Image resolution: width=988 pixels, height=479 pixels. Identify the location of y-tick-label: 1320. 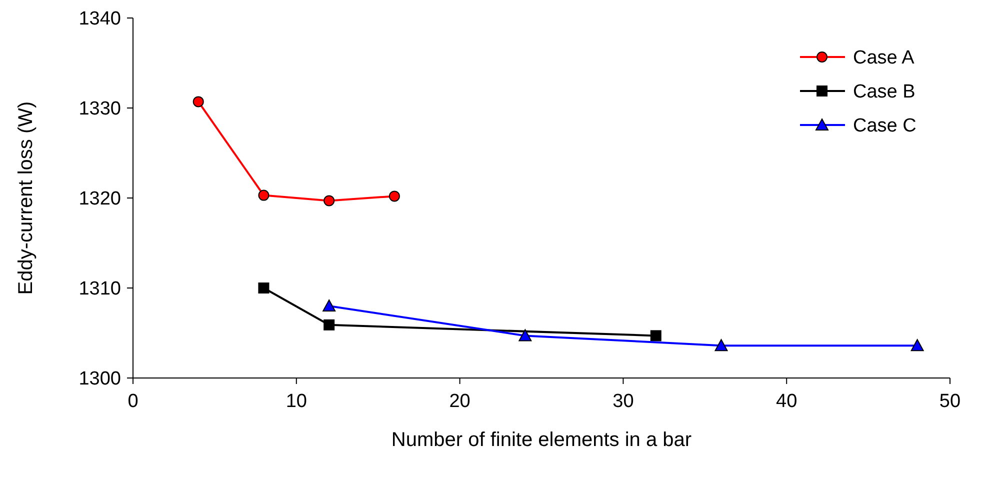
(99, 199).